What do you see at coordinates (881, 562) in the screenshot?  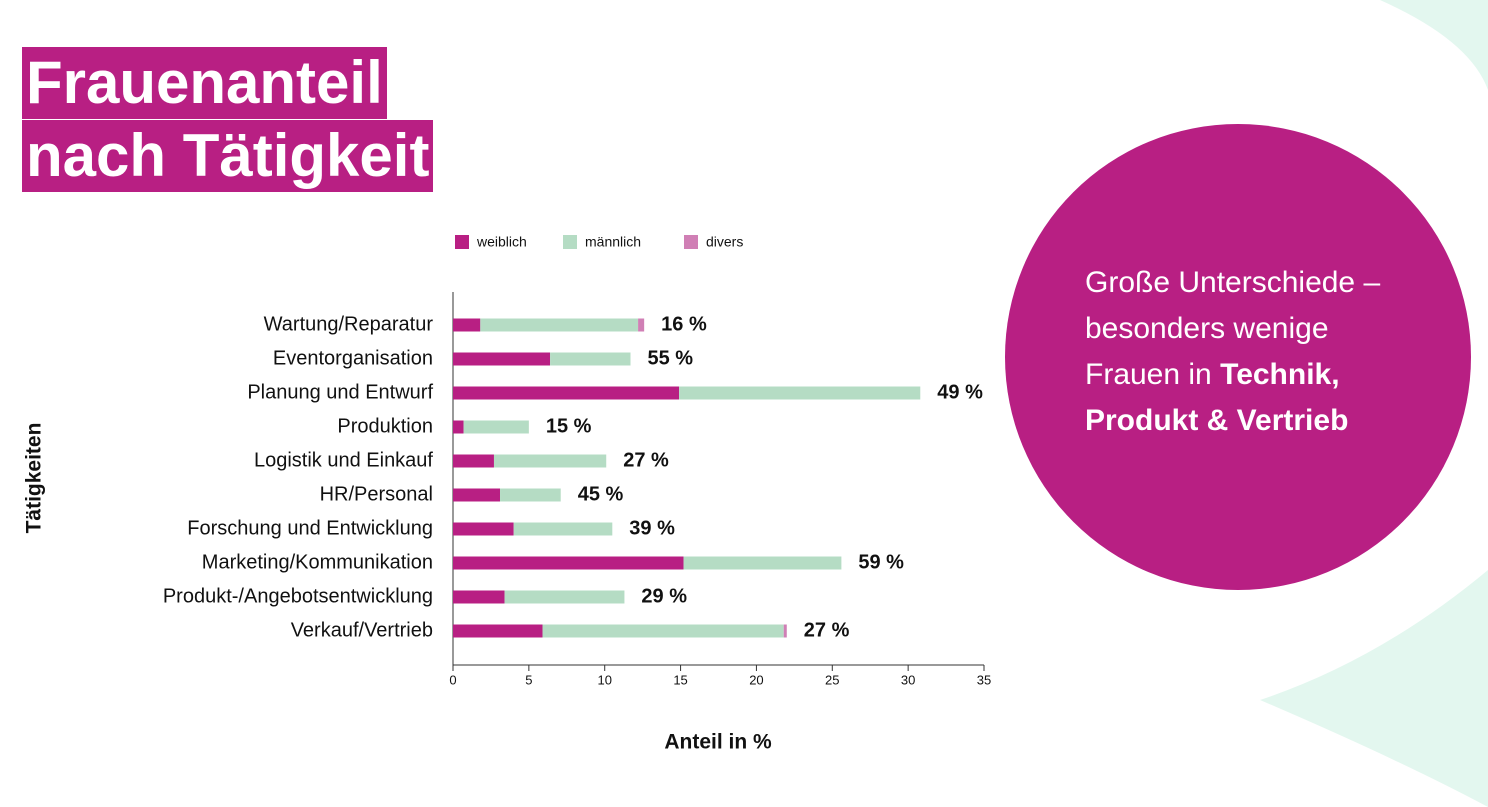 I see `data-label: 59 %` at bounding box center [881, 562].